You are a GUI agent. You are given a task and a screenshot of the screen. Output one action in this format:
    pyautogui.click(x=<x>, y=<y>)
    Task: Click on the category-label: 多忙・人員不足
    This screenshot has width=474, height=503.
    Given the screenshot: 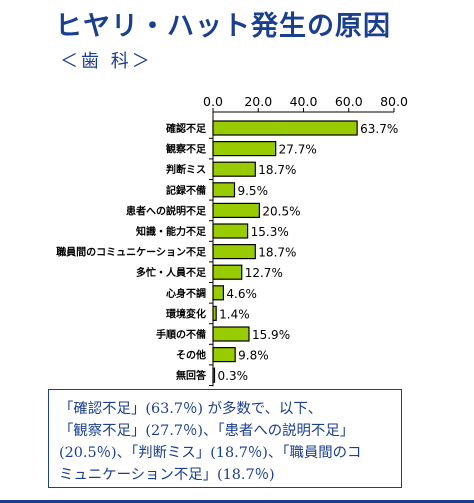 What is the action you would take?
    pyautogui.click(x=171, y=272)
    